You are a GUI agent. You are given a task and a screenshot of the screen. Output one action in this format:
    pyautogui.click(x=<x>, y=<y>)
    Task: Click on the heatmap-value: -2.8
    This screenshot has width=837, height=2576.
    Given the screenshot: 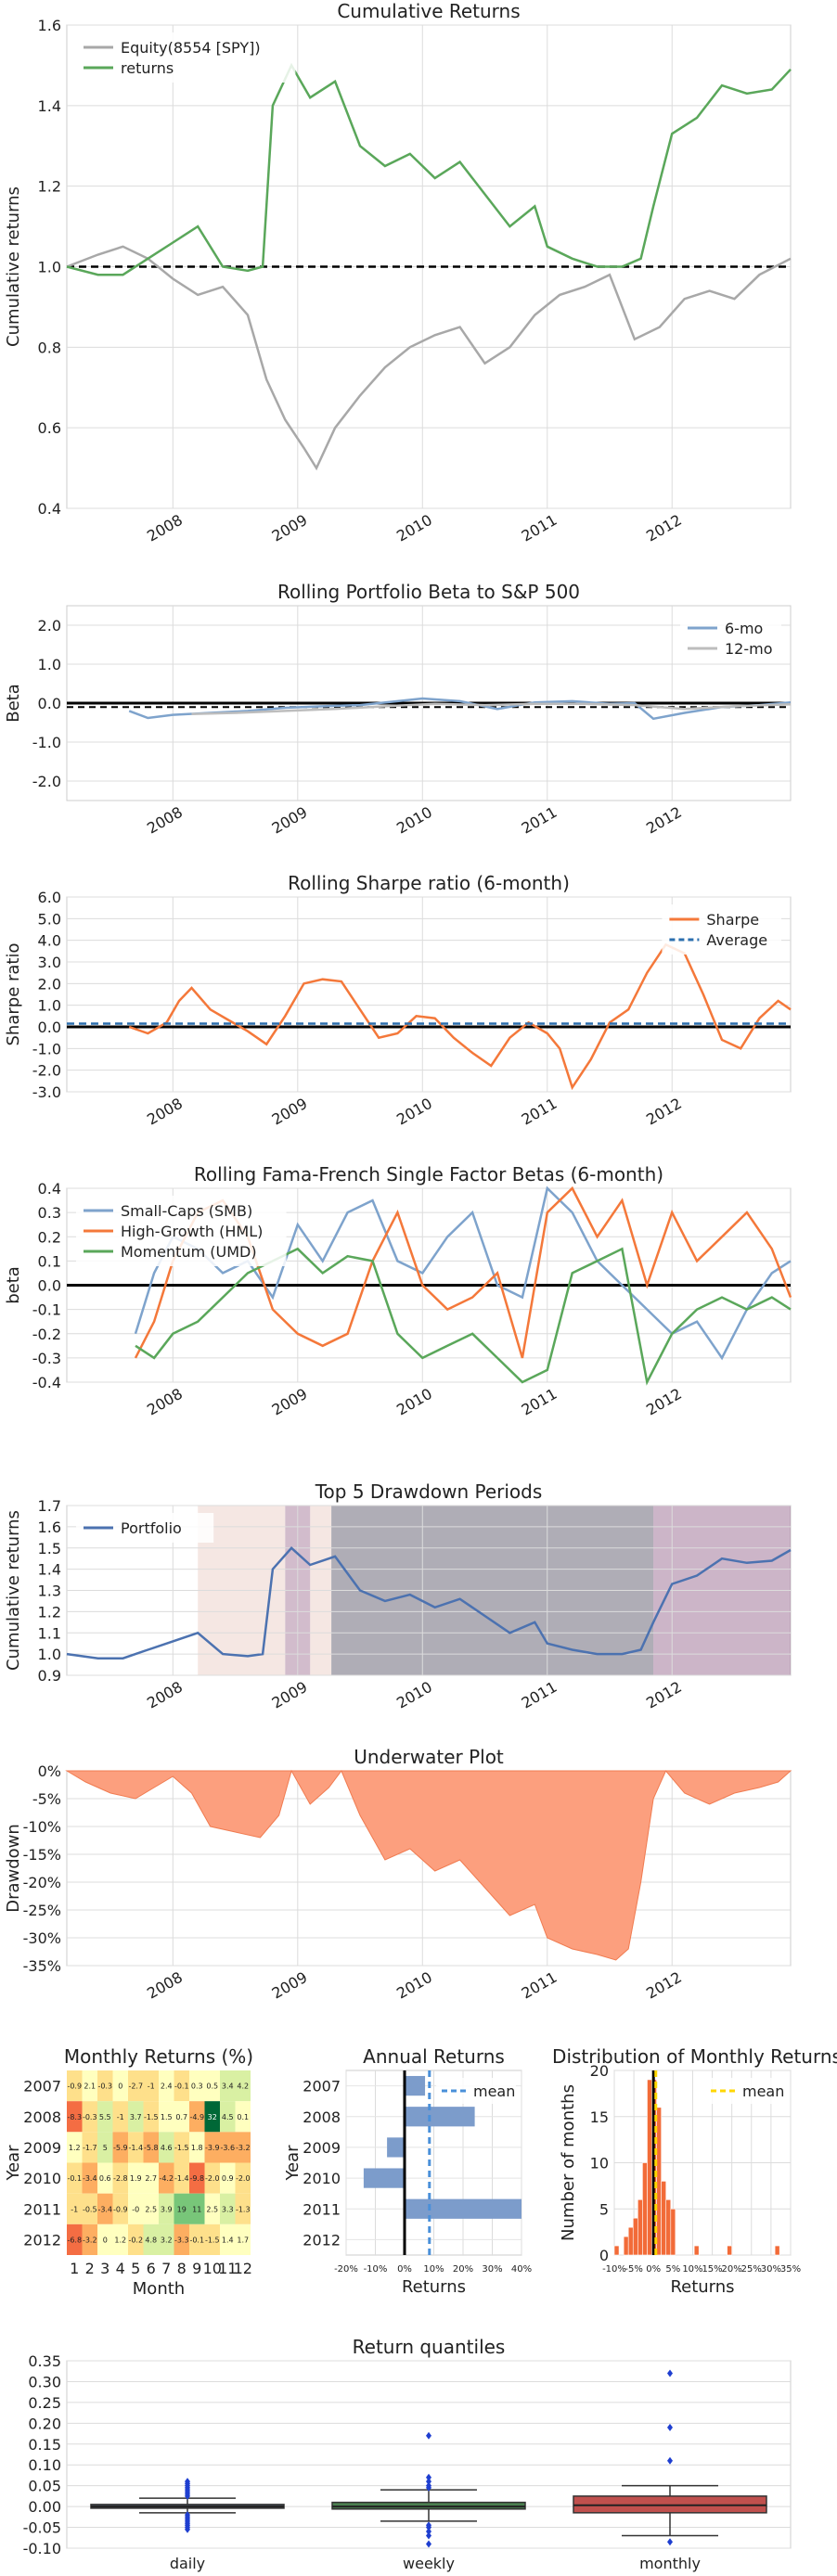 What is the action you would take?
    pyautogui.click(x=121, y=2178)
    